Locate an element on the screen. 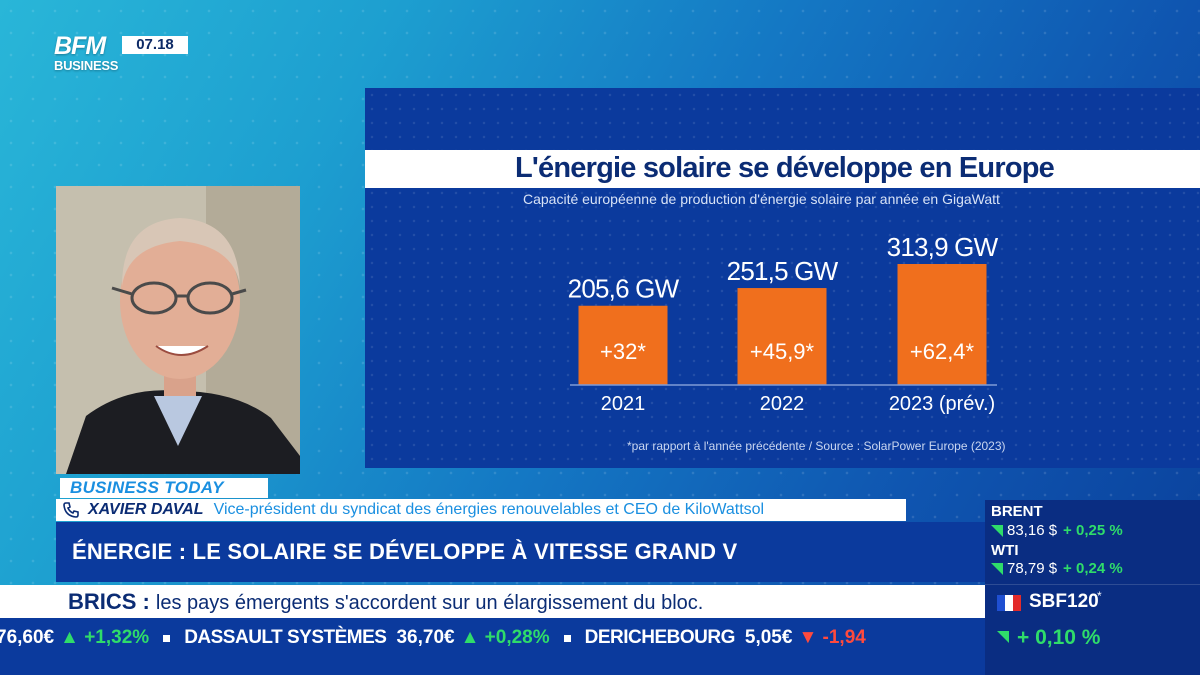 This screenshot has width=1200, height=675. brent-label: BRENT is located at coordinates (1017, 511).